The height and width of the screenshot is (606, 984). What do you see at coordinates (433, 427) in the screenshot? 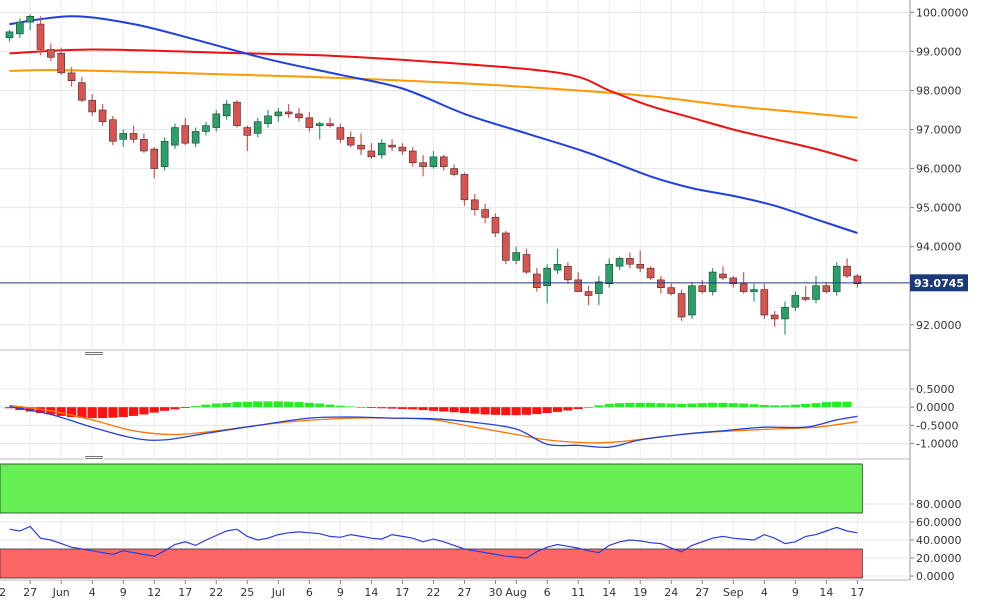
I see `macd-line` at bounding box center [433, 427].